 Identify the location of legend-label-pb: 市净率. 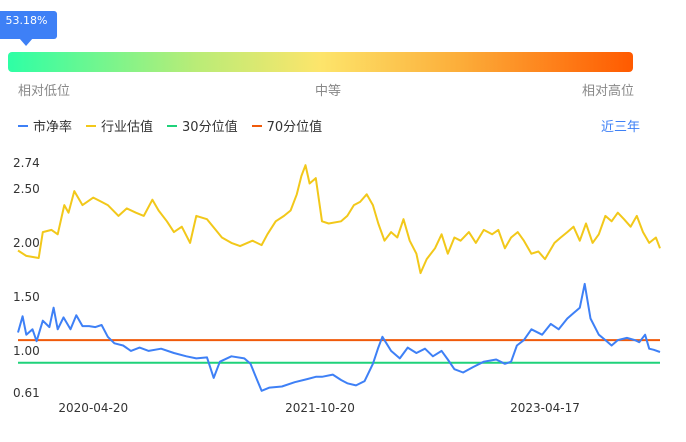
(53, 127).